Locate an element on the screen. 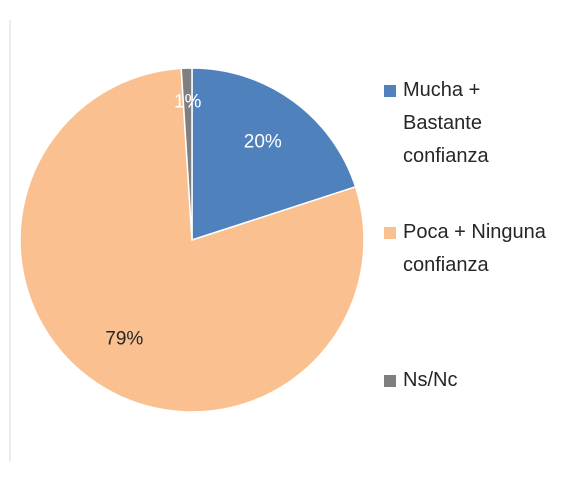  legend-item: Poca + Ninguna confianza is located at coordinates (484, 249).